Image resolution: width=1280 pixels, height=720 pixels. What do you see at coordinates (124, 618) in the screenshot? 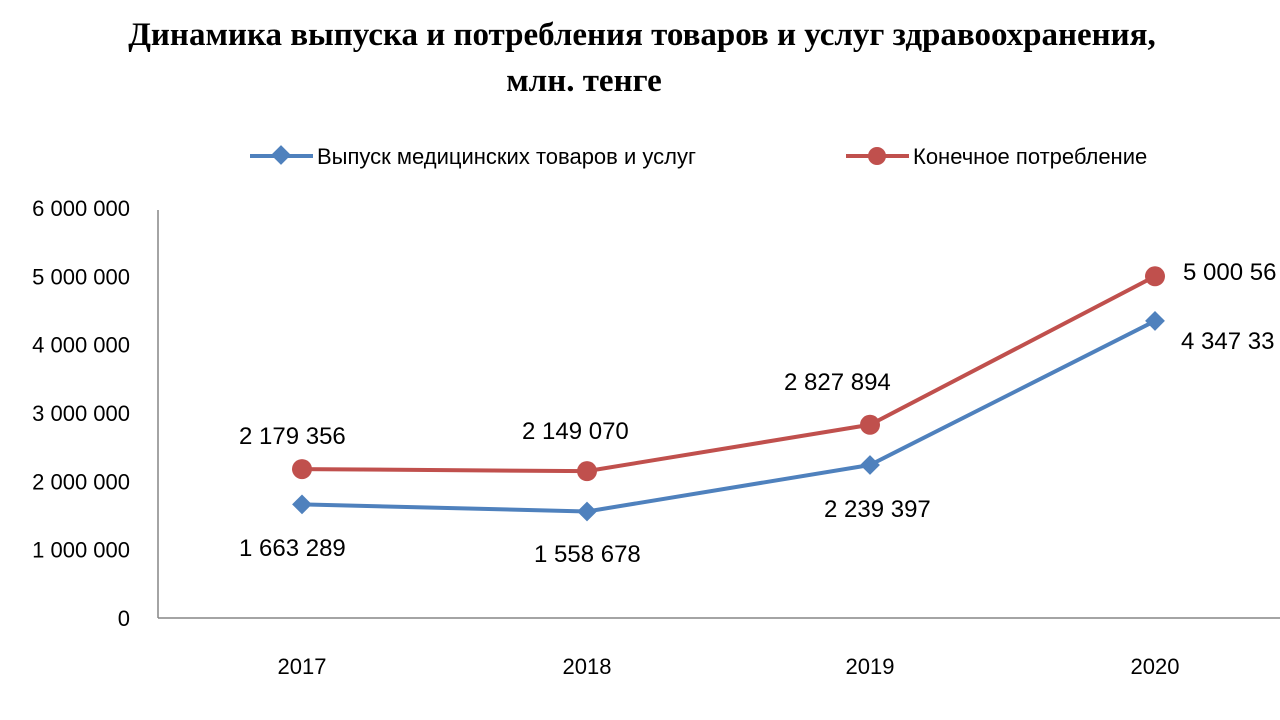
I see `y-tick-label: 0` at bounding box center [124, 618].